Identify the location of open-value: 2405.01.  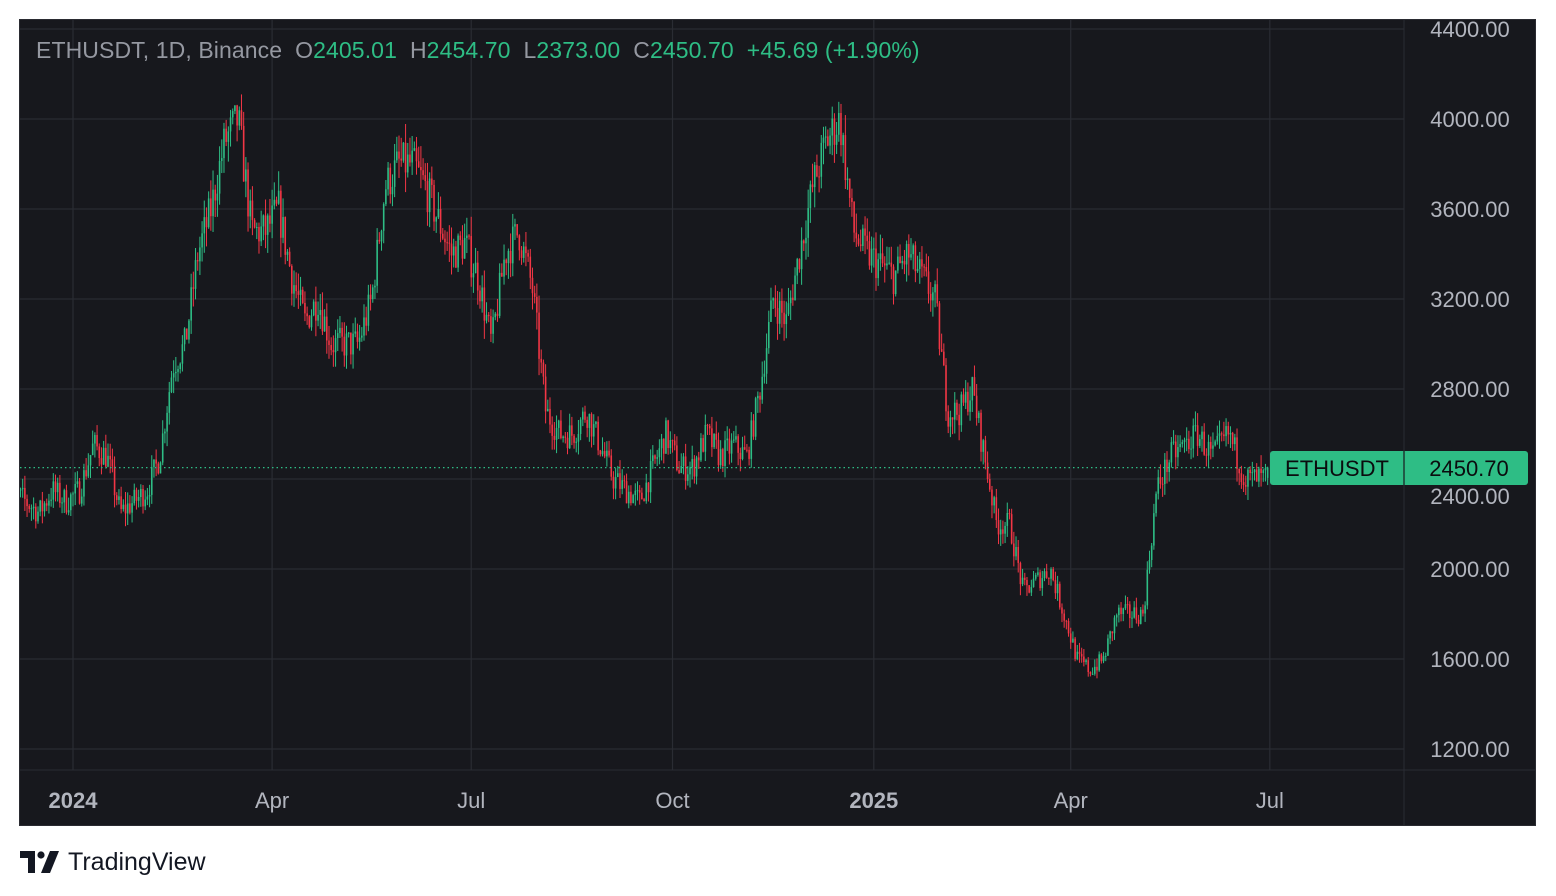
(355, 50).